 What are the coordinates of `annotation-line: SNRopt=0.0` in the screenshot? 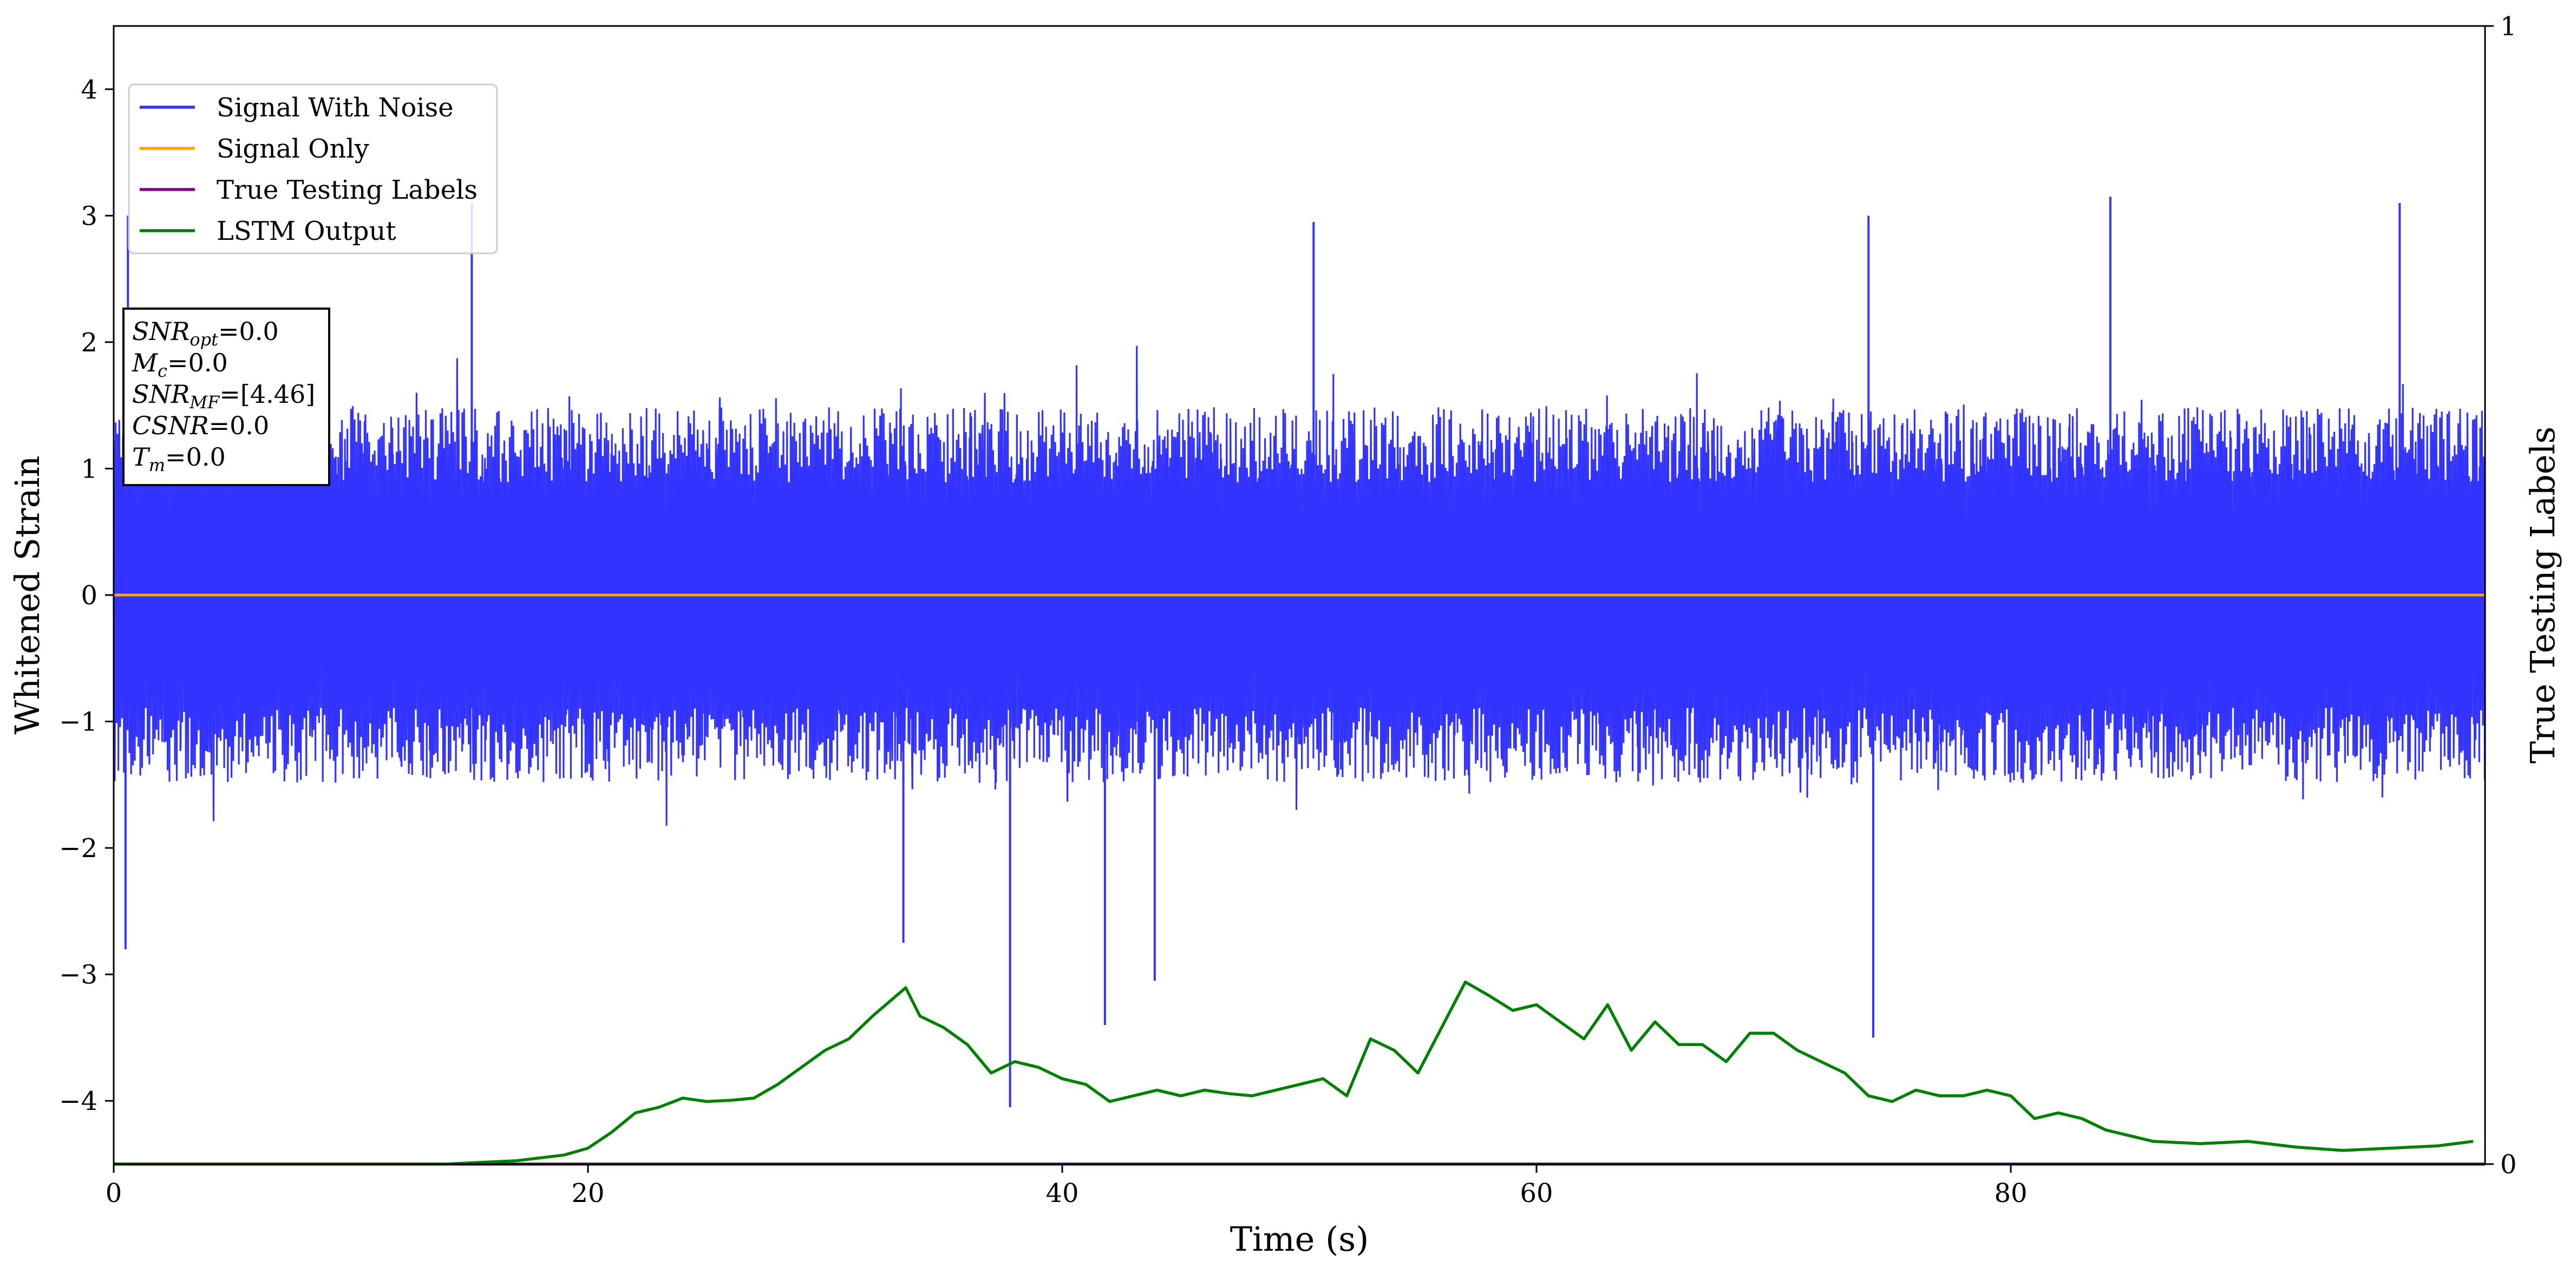 It's located at (206, 333).